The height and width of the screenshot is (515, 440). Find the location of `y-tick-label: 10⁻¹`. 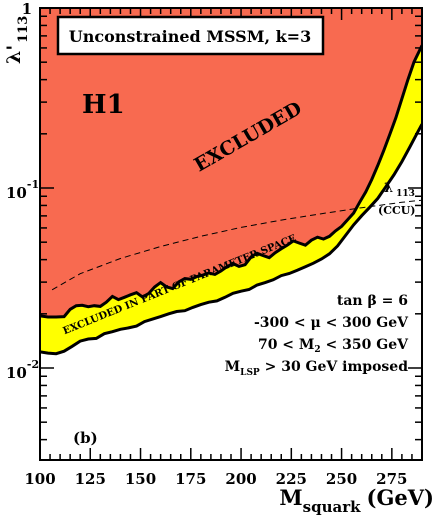

y-tick-label: 10⁻¹ is located at coordinates (22, 190).